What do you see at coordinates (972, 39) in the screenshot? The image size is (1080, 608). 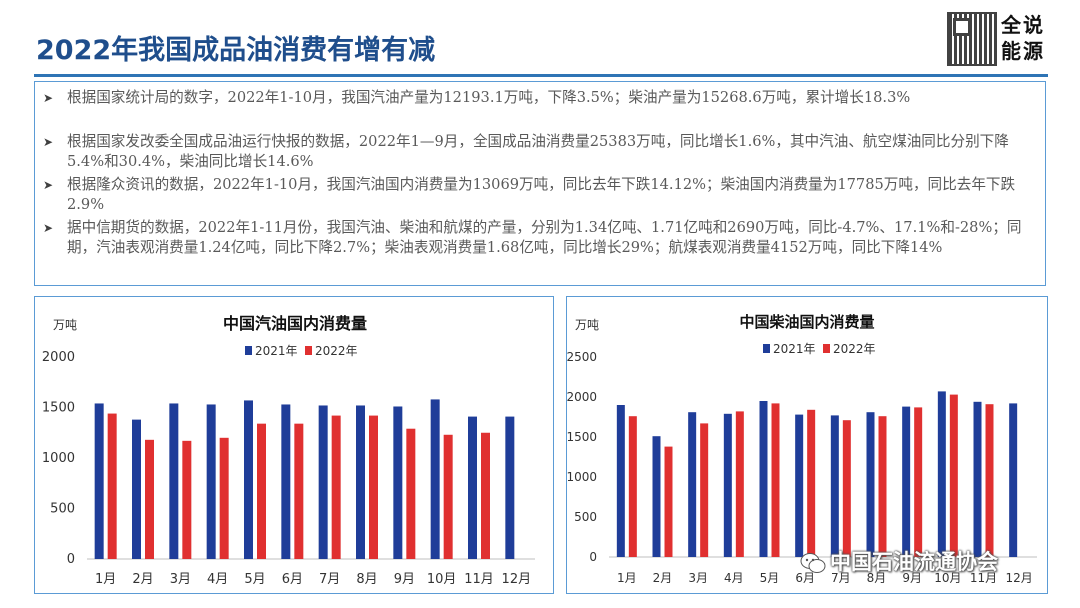 I see `qr-code-icon` at bounding box center [972, 39].